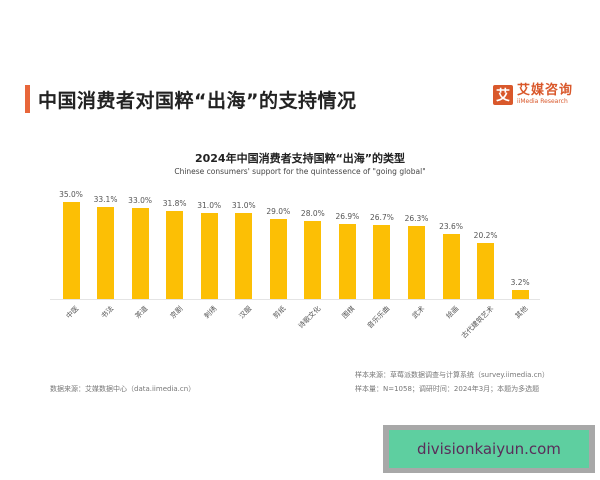 The width and height of the screenshot is (600, 480). I want to click on x-axis-label: 音乐乐曲, so click(378, 317).